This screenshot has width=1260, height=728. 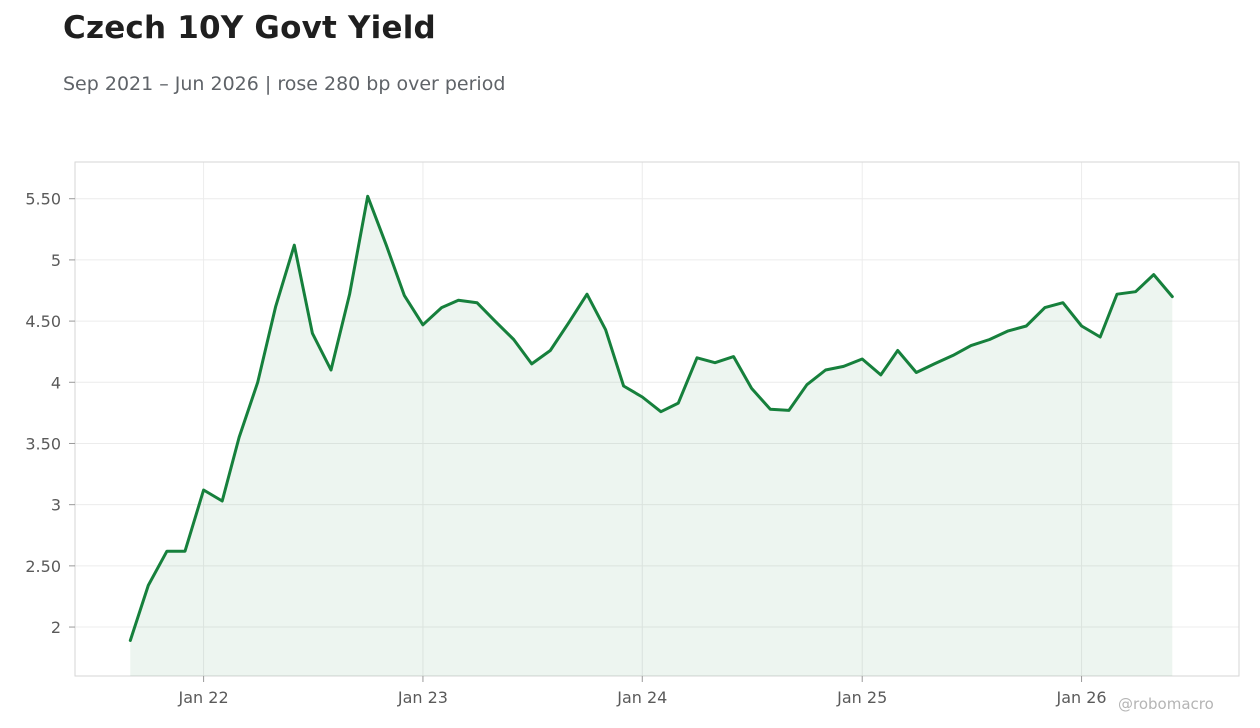 I want to click on x-tick-label: Jan 25, so click(x=861, y=697).